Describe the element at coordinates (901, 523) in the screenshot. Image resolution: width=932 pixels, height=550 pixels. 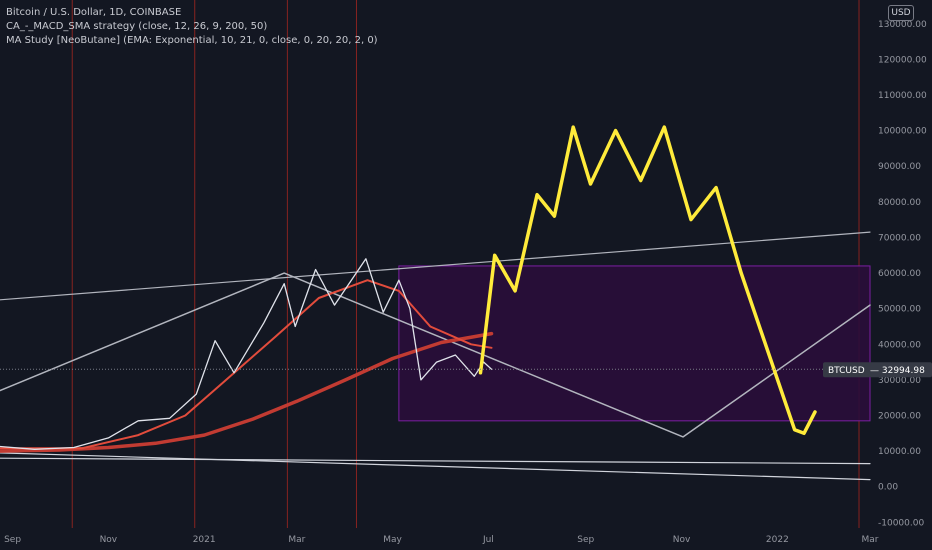
I see `y-tick-label: -10000.00` at that location.